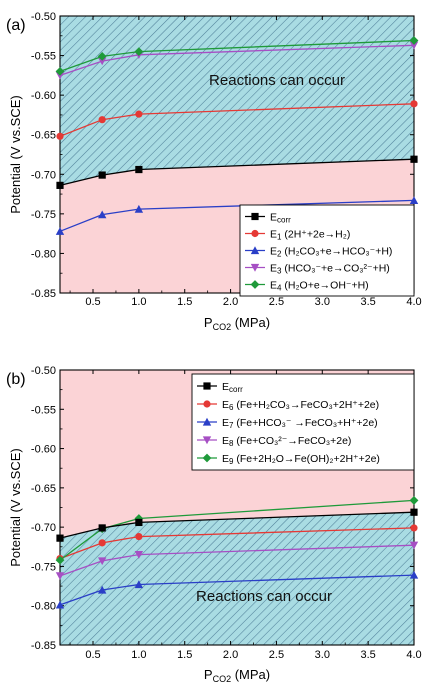 This screenshot has height=687, width=425. I want to click on legend-label-e7: E7 (Fe+HCO₃⁻ →FeCO₃+H⁺+2e), so click(300, 423).